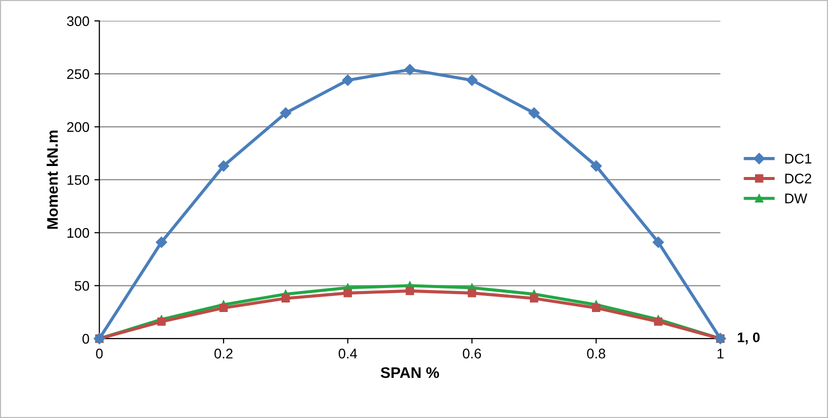 The width and height of the screenshot is (828, 418). Describe the element at coordinates (472, 353) in the screenshot. I see `x-tick-label: 0.6` at that location.